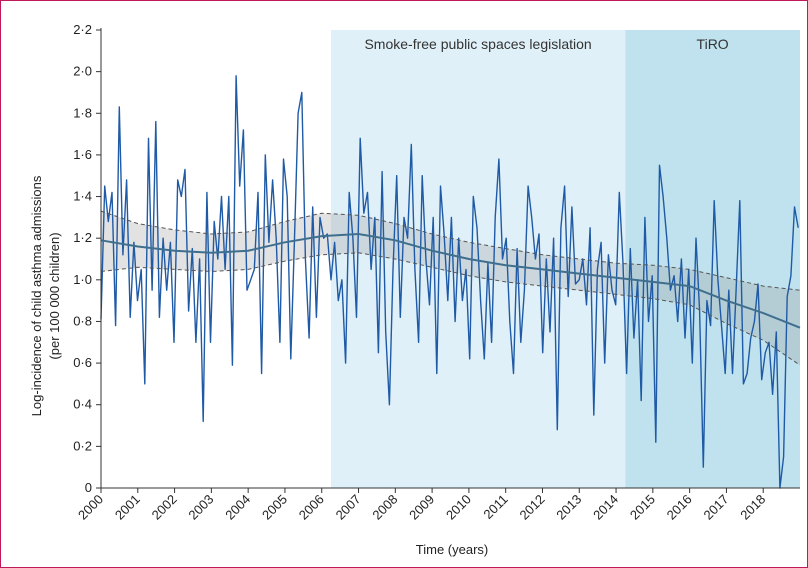 The height and width of the screenshot is (568, 808). I want to click on y-tick-label-2: 0·4, so click(82, 404).